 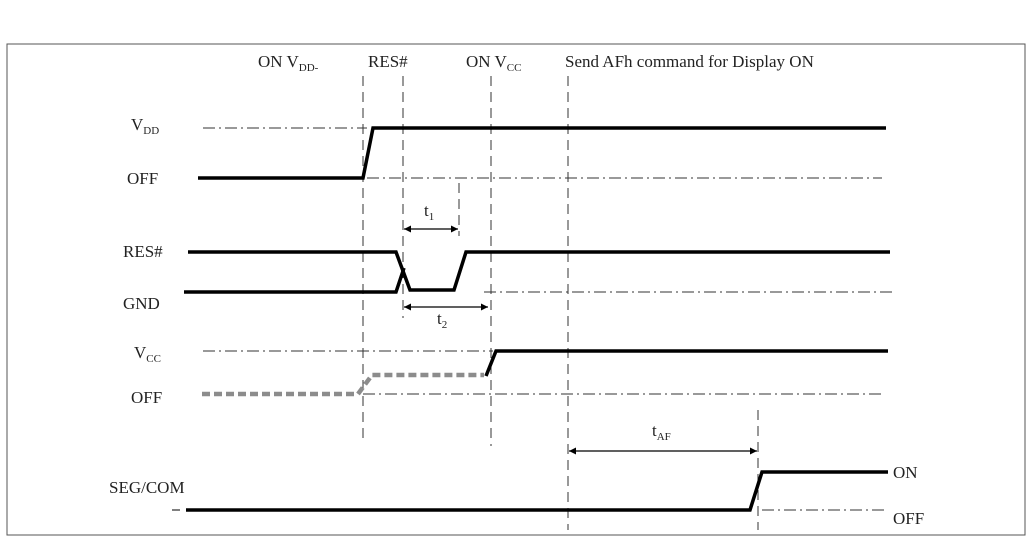 What do you see at coordinates (147, 354) in the screenshot?
I see `vcc-signal-label: VCC` at bounding box center [147, 354].